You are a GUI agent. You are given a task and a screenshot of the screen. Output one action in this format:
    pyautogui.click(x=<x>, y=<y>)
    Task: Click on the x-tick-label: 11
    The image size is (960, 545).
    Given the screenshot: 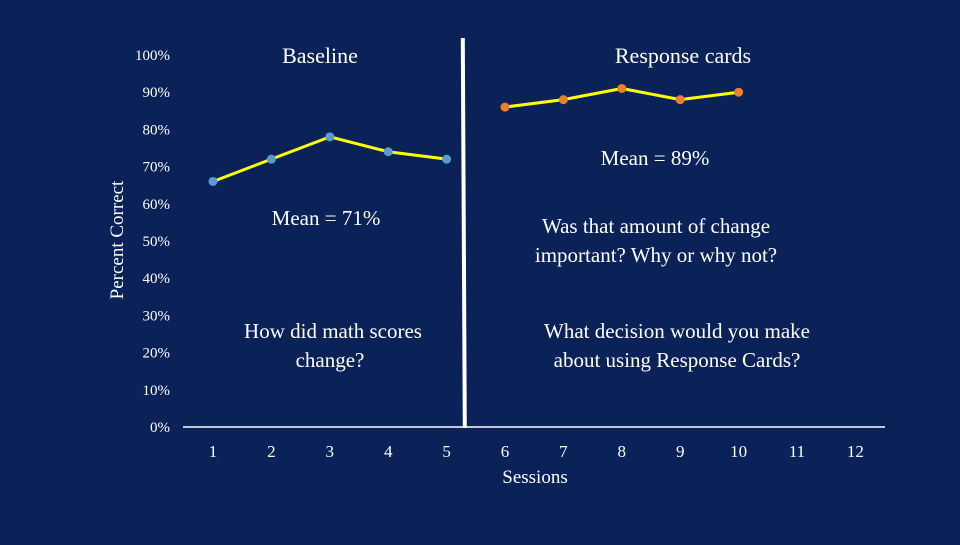 What is the action you would take?
    pyautogui.click(x=797, y=451)
    